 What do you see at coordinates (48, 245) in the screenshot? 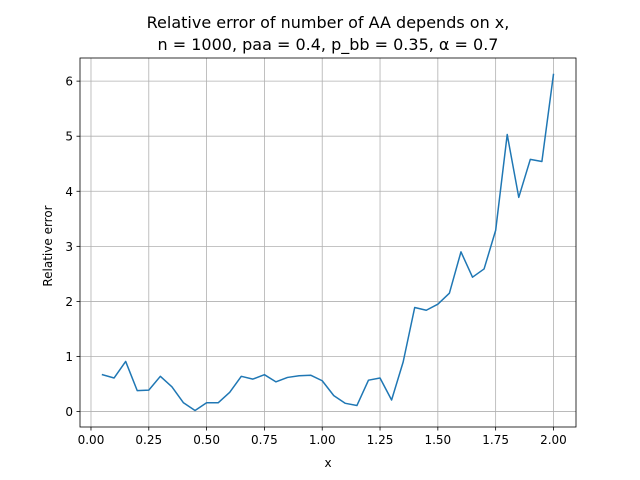
I see `y-axis-label: Relative error` at bounding box center [48, 245].